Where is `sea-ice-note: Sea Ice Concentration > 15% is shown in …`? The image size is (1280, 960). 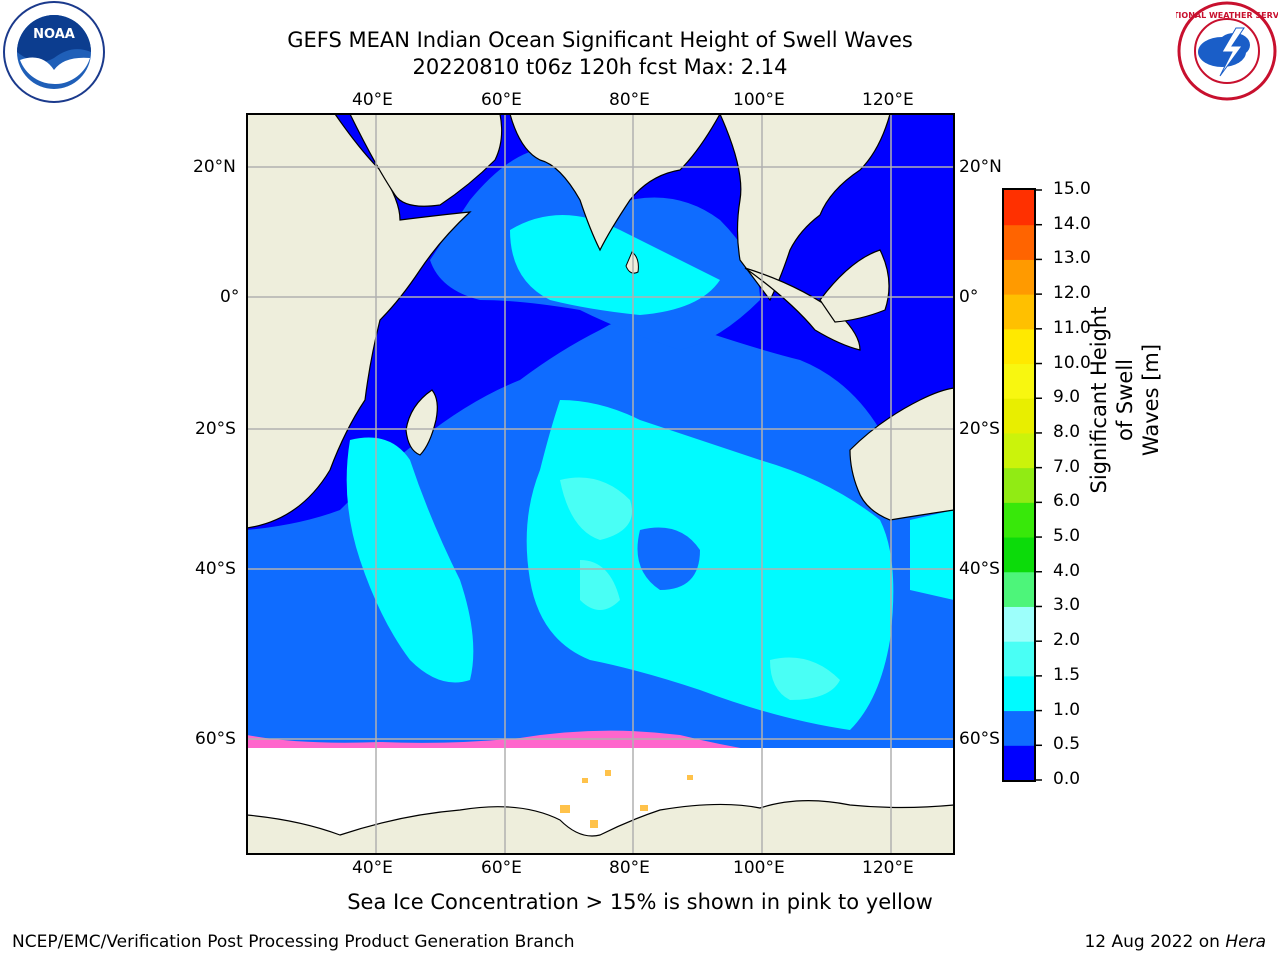 sea-ice-note: Sea Ice Concentration > 15% is shown in … is located at coordinates (640, 902).